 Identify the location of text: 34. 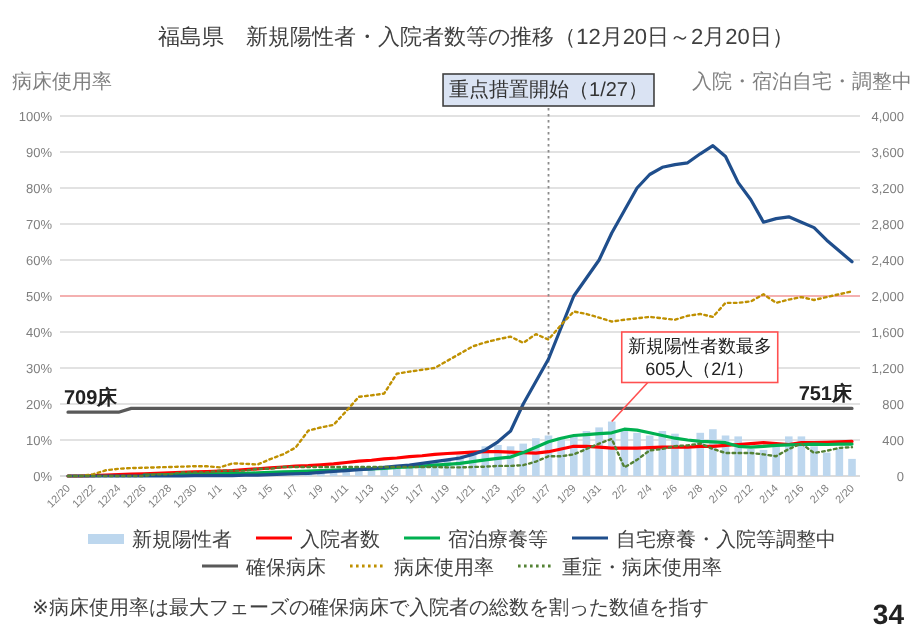
(888, 614).